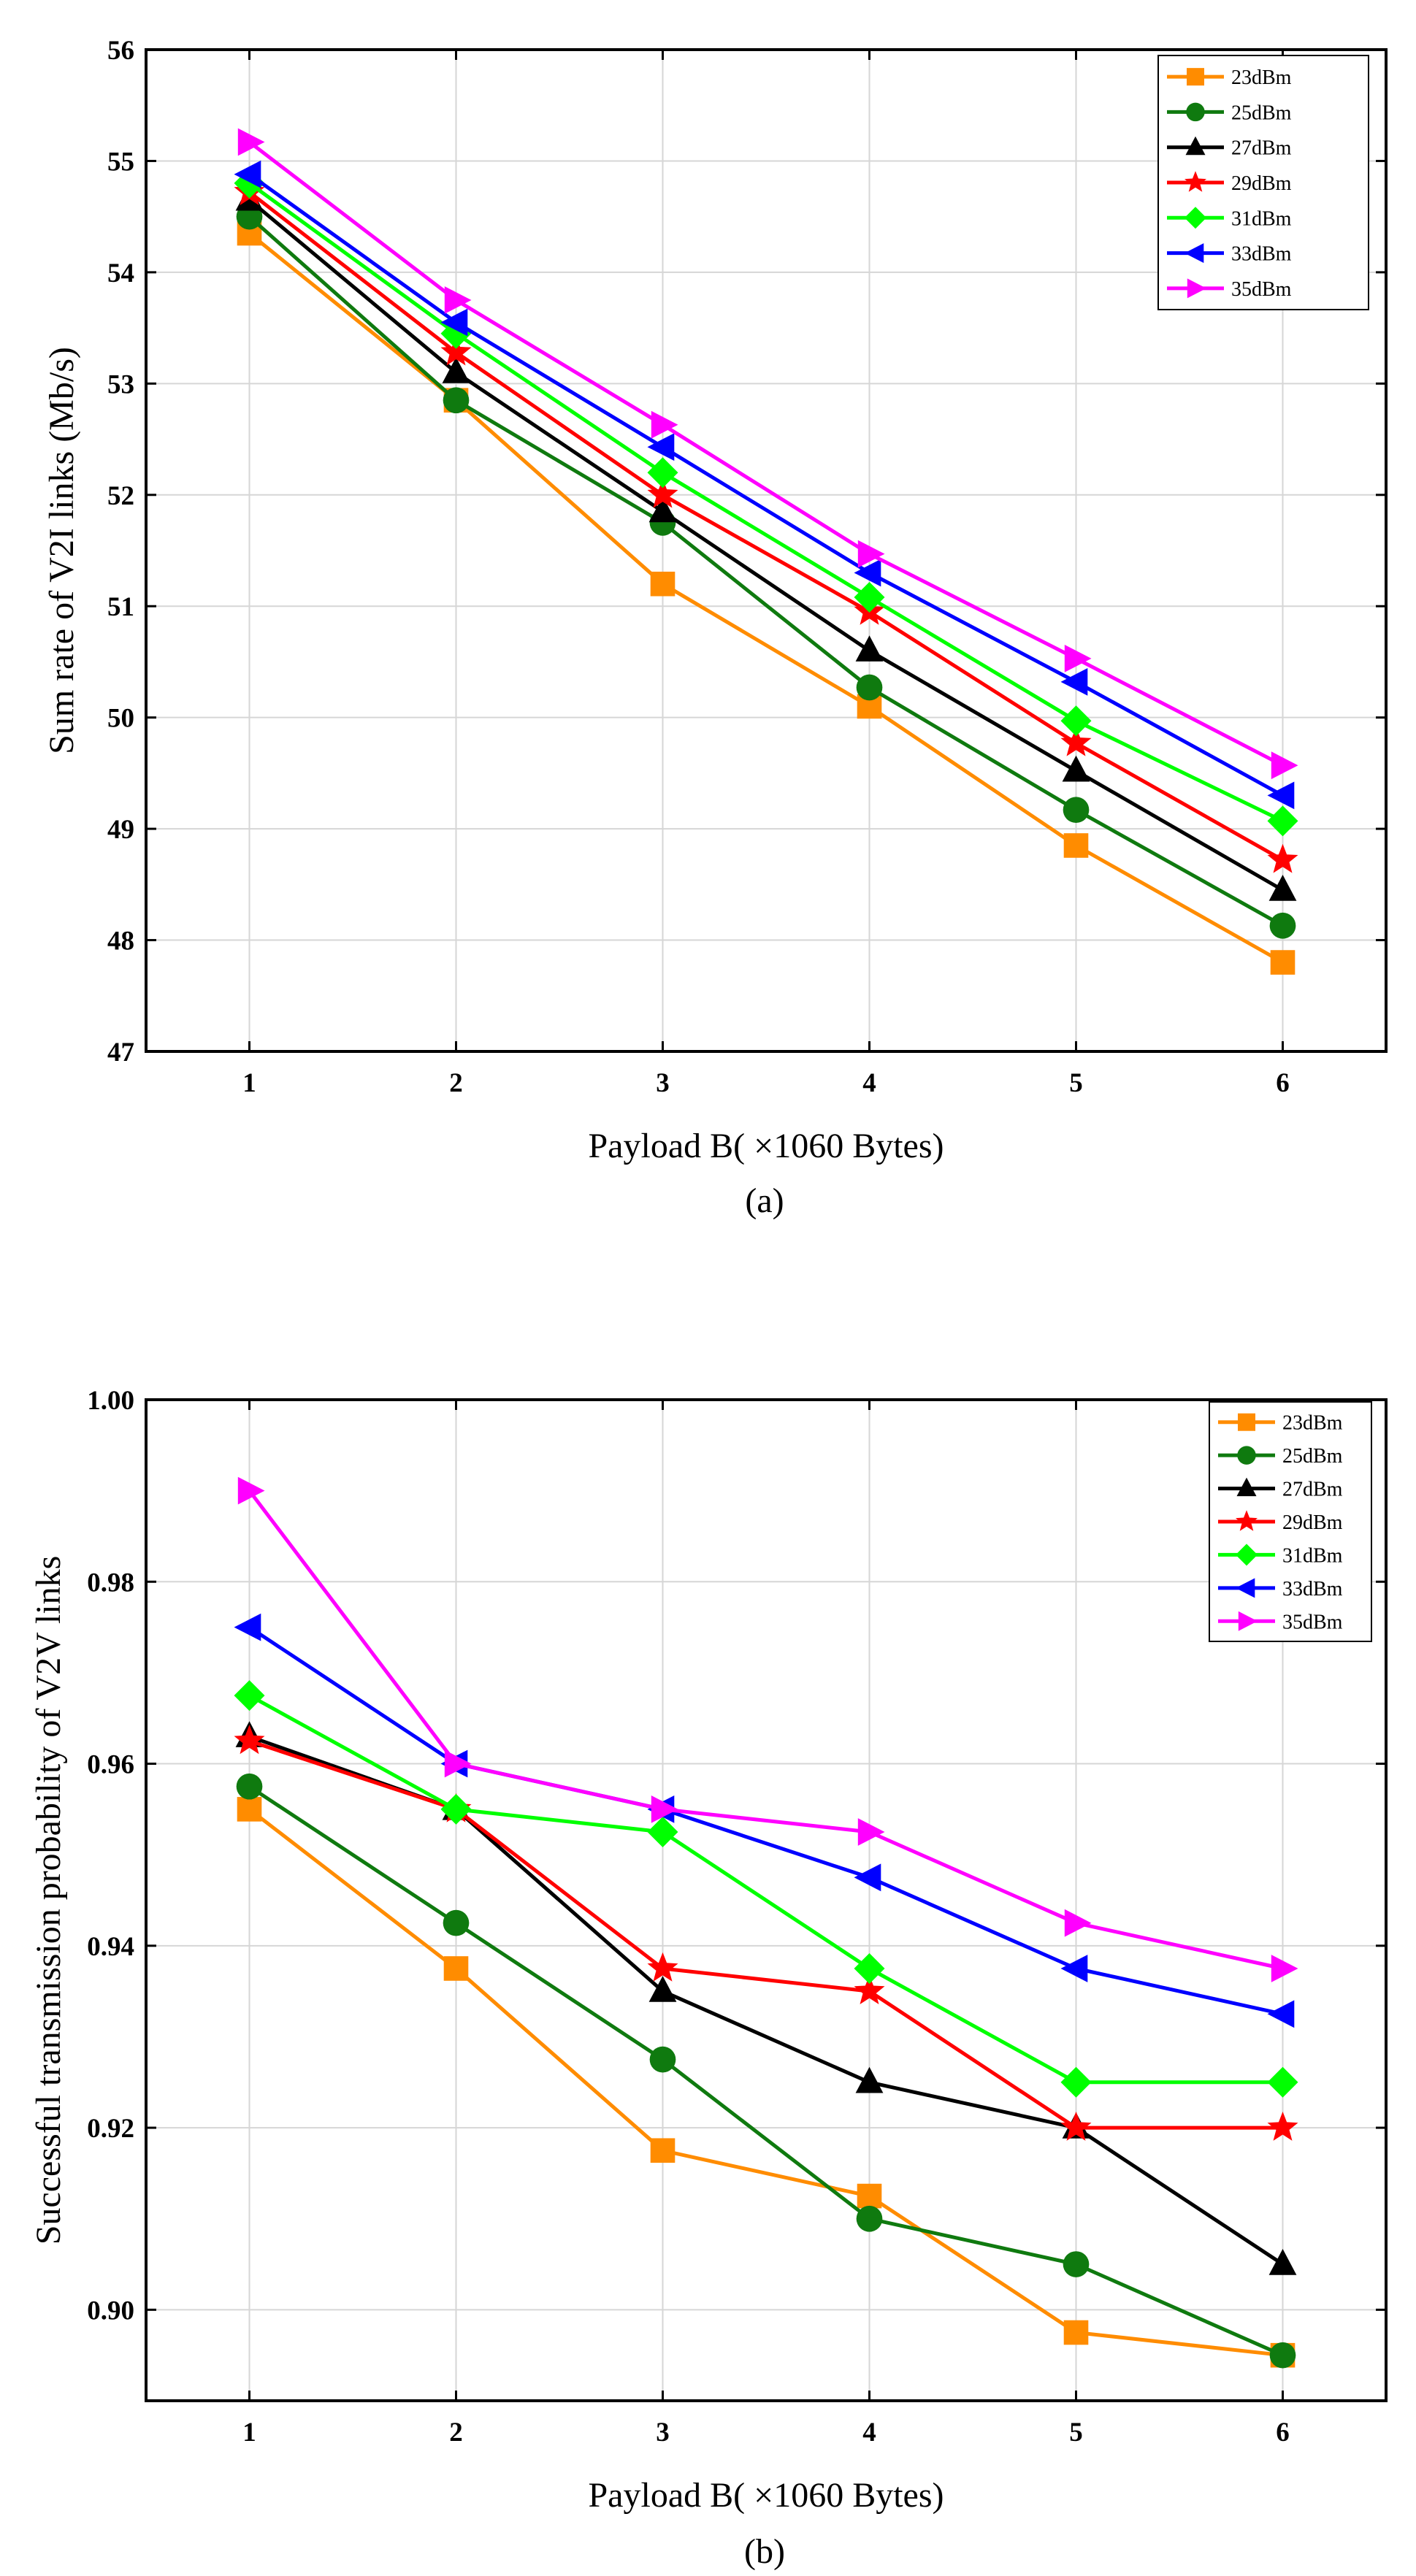 The width and height of the screenshot is (1416, 2576). I want to click on legend-label: 31dBm, so click(1312, 1555).